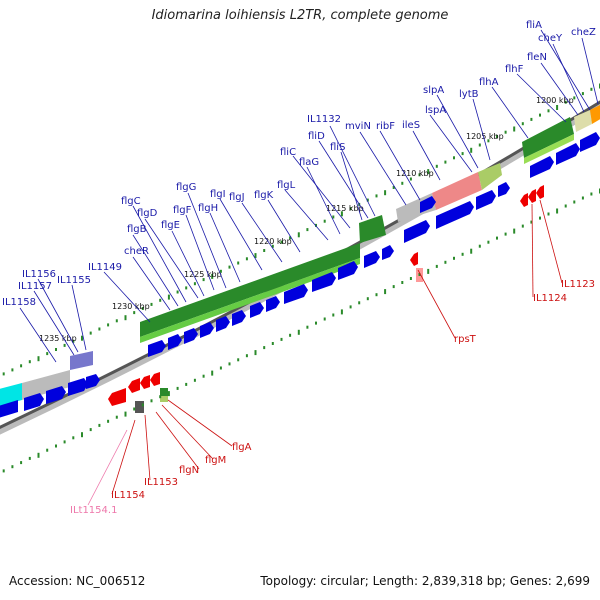 The height and width of the screenshot is (600, 600). What do you see at coordinates (385, 126) in the screenshot?
I see `gene-label: ribF` at bounding box center [385, 126].